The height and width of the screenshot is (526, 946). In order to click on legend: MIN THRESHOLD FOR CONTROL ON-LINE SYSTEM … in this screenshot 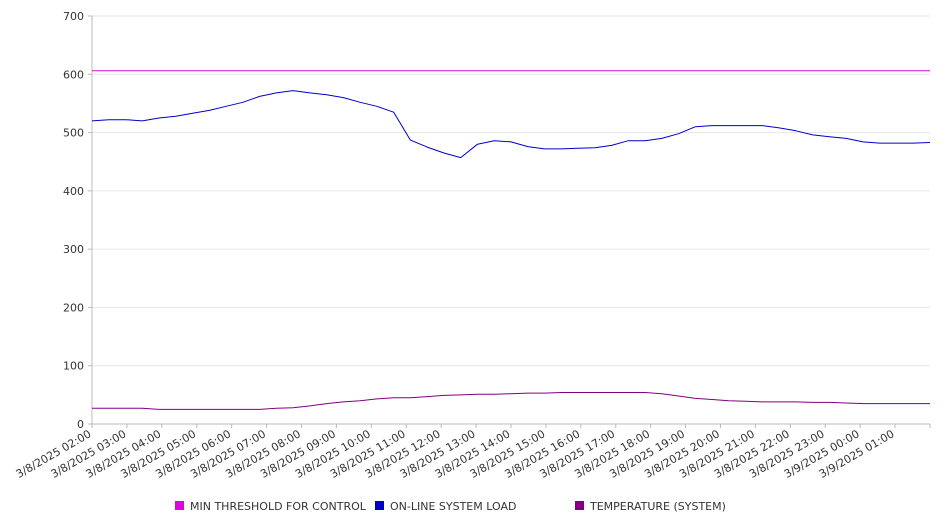, I will do `click(450, 506)`.